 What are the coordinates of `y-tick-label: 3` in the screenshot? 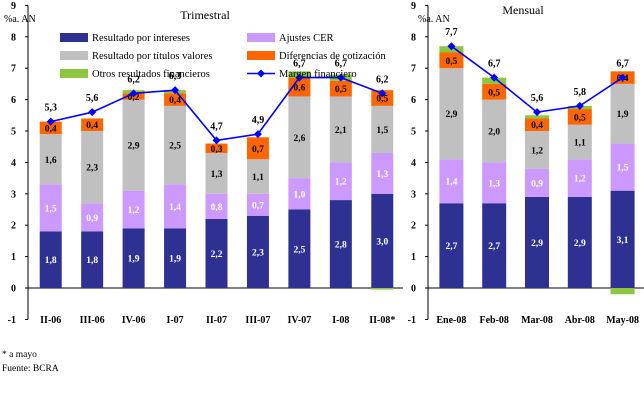 It's located at (413, 194).